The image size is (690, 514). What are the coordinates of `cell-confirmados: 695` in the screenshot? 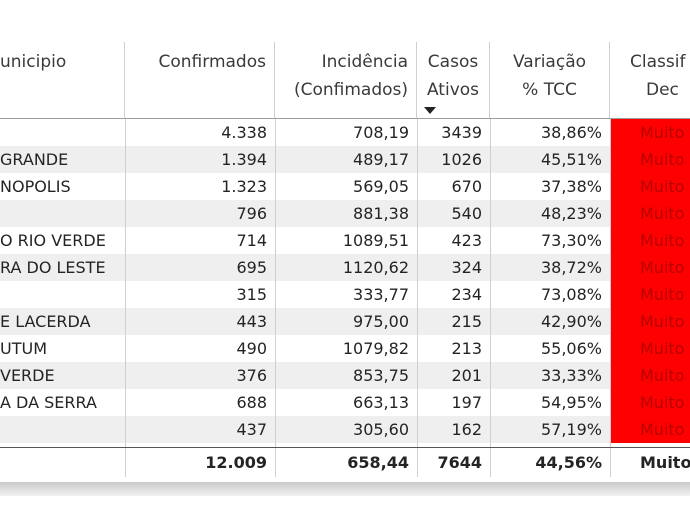 It's located at (251, 267).